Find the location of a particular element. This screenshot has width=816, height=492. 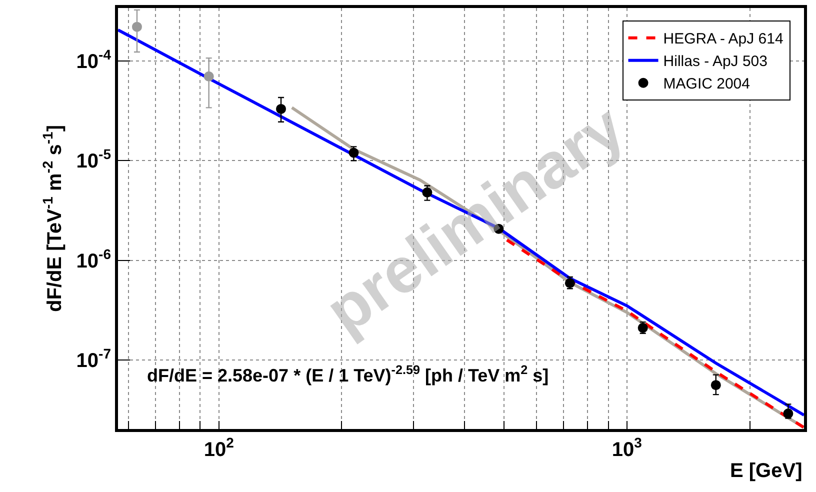

y-tick-label: 10$^{-6}$ is located at coordinates (94, 259).